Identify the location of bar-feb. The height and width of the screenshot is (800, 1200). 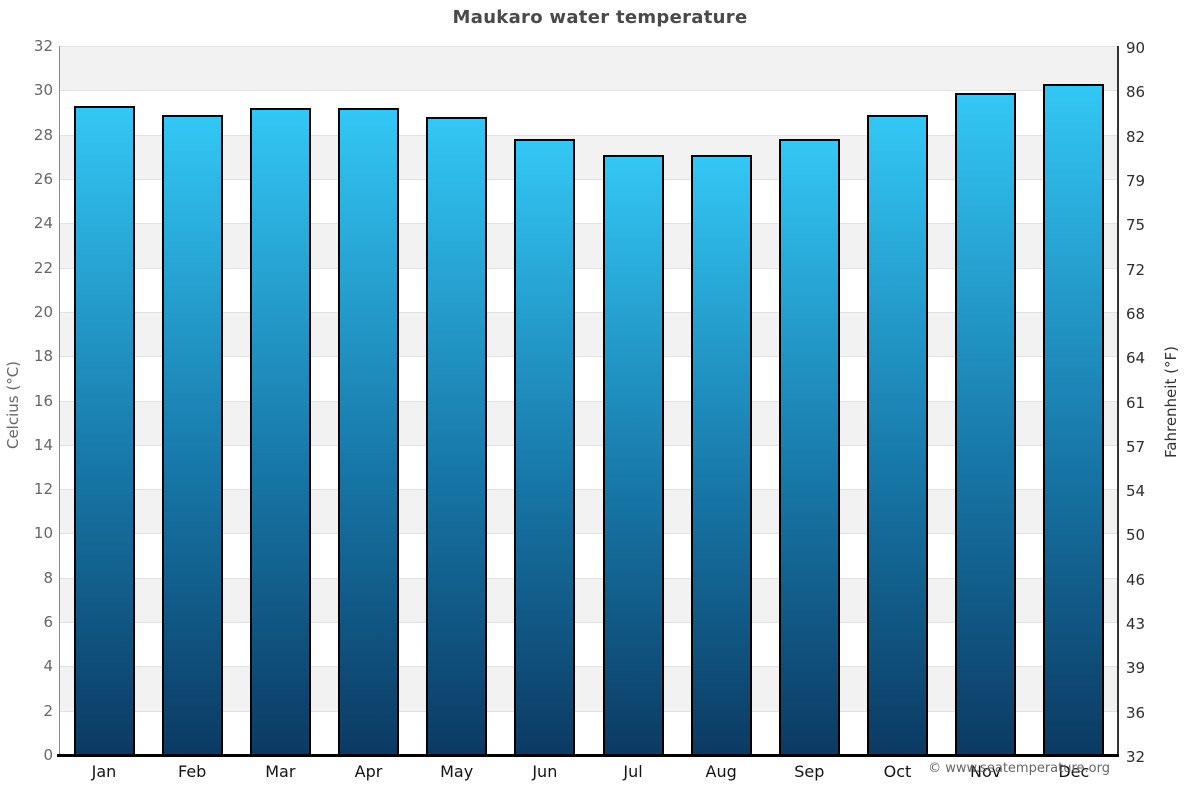
(192, 434).